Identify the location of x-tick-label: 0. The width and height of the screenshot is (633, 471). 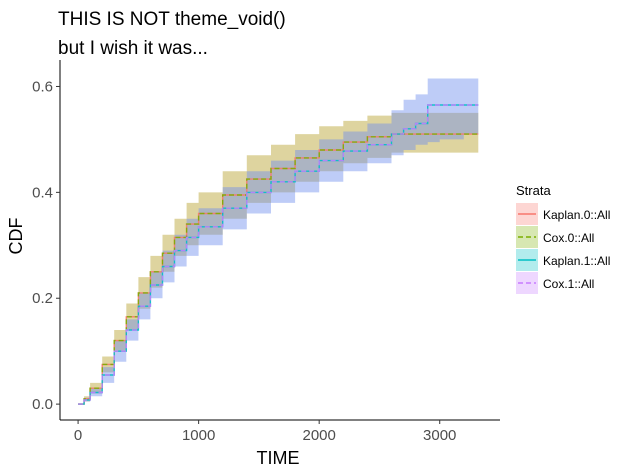
(78, 435).